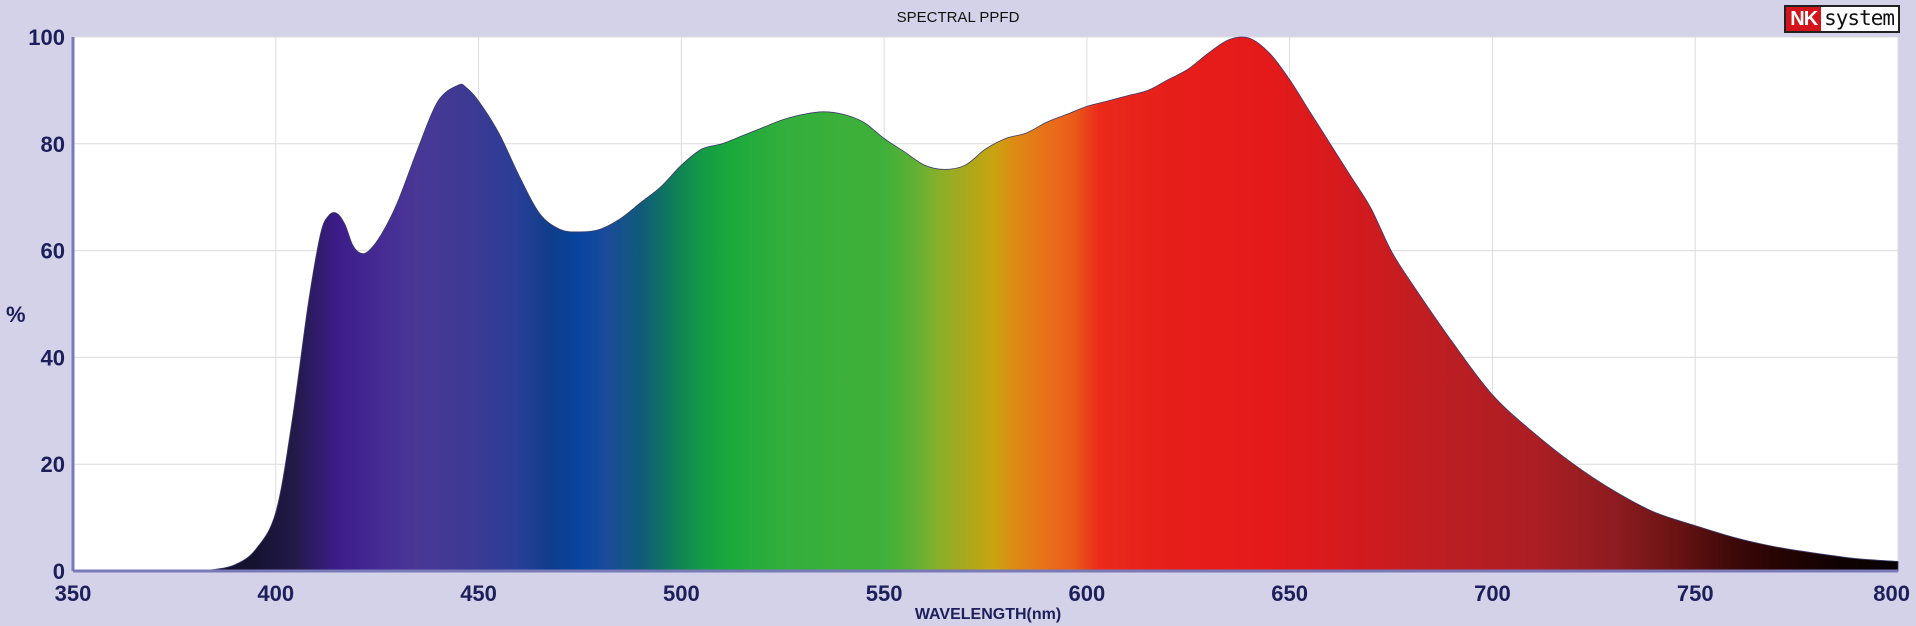 This screenshot has height=626, width=1916. I want to click on x-tick: 400, so click(275, 593).